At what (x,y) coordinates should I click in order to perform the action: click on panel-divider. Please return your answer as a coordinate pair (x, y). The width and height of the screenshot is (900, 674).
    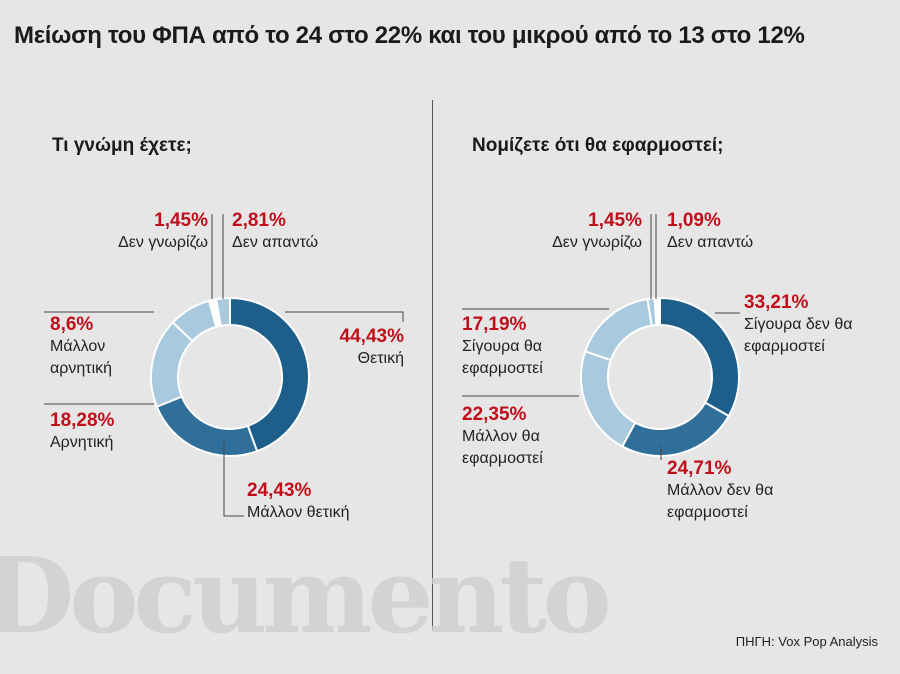
    Looking at the image, I should click on (432, 365).